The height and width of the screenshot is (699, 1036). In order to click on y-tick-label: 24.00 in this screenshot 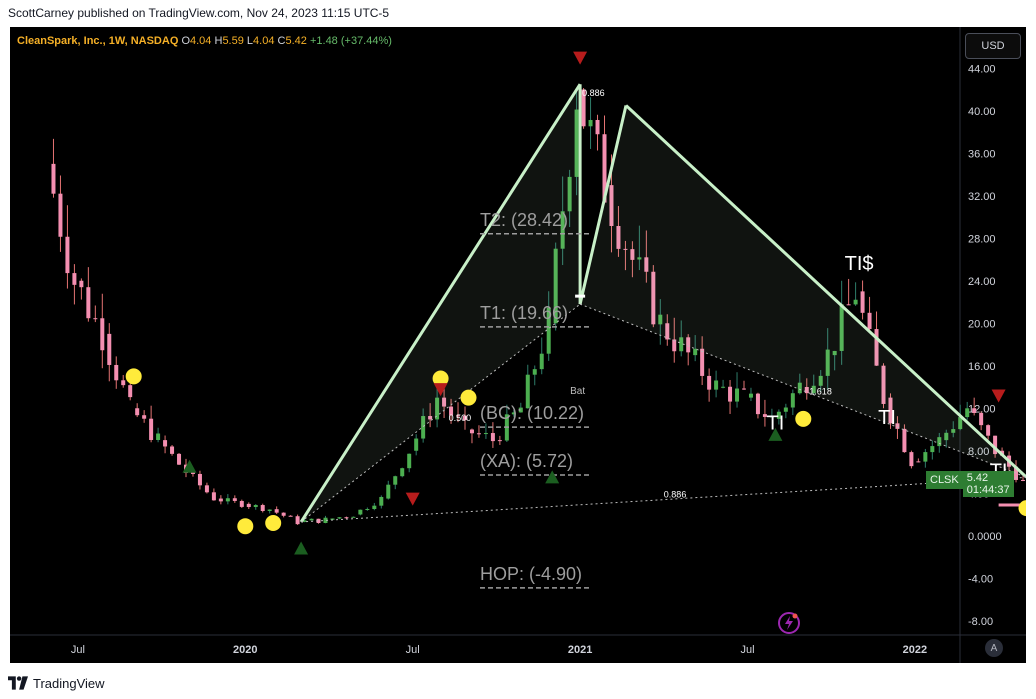, I will do `click(982, 282)`.